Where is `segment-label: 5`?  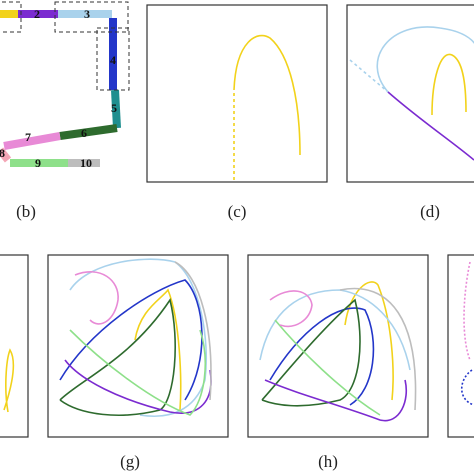
segment-label: 5 is located at coordinates (114, 108).